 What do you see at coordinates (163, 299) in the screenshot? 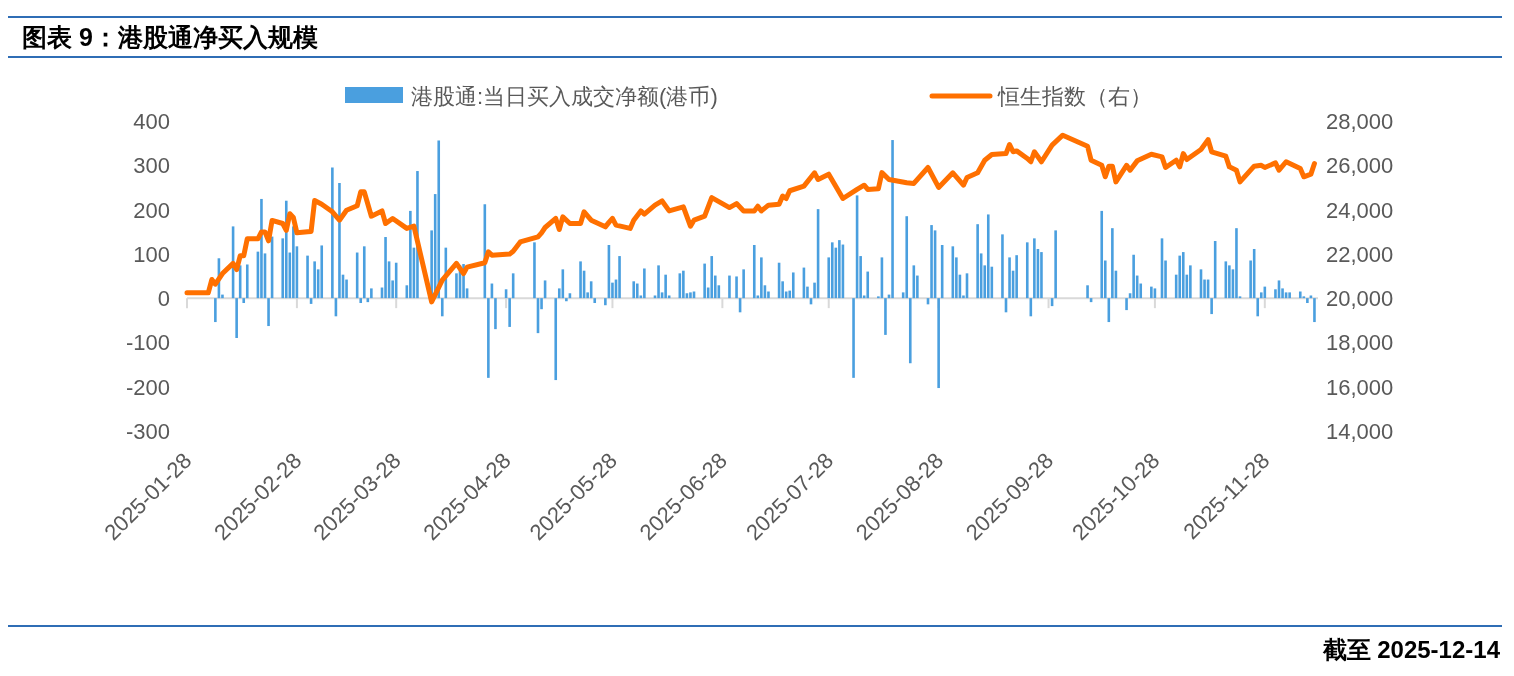
I see `y-tick-label: 0` at bounding box center [163, 299].